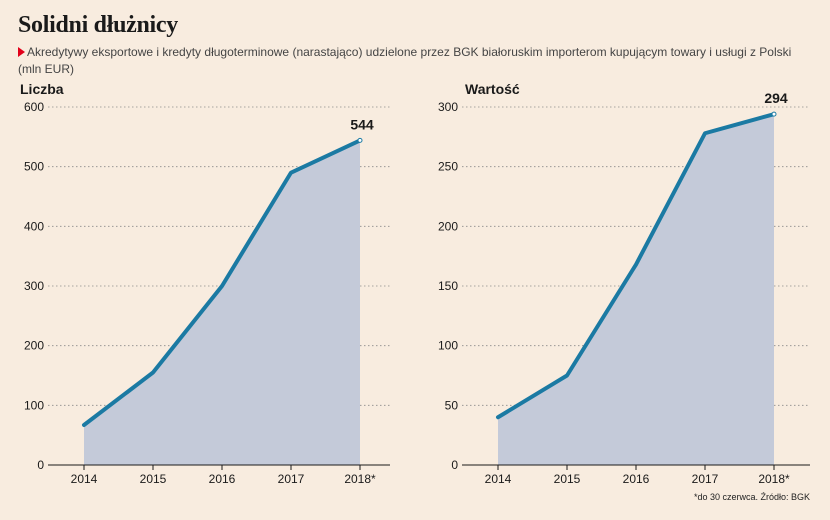 The width and height of the screenshot is (830, 520). What do you see at coordinates (492, 89) in the screenshot?
I see `panel-title-wartosc: Wartość` at bounding box center [492, 89].